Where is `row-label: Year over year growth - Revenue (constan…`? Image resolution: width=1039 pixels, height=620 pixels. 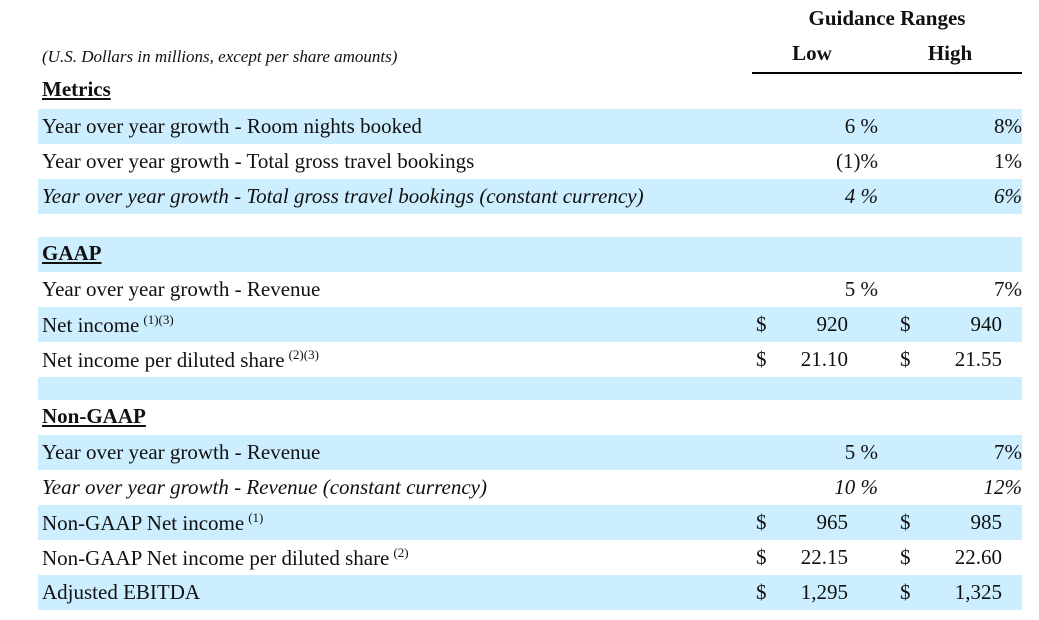 row-label: Year over year growth - Revenue (constan… is located at coordinates (264, 487).